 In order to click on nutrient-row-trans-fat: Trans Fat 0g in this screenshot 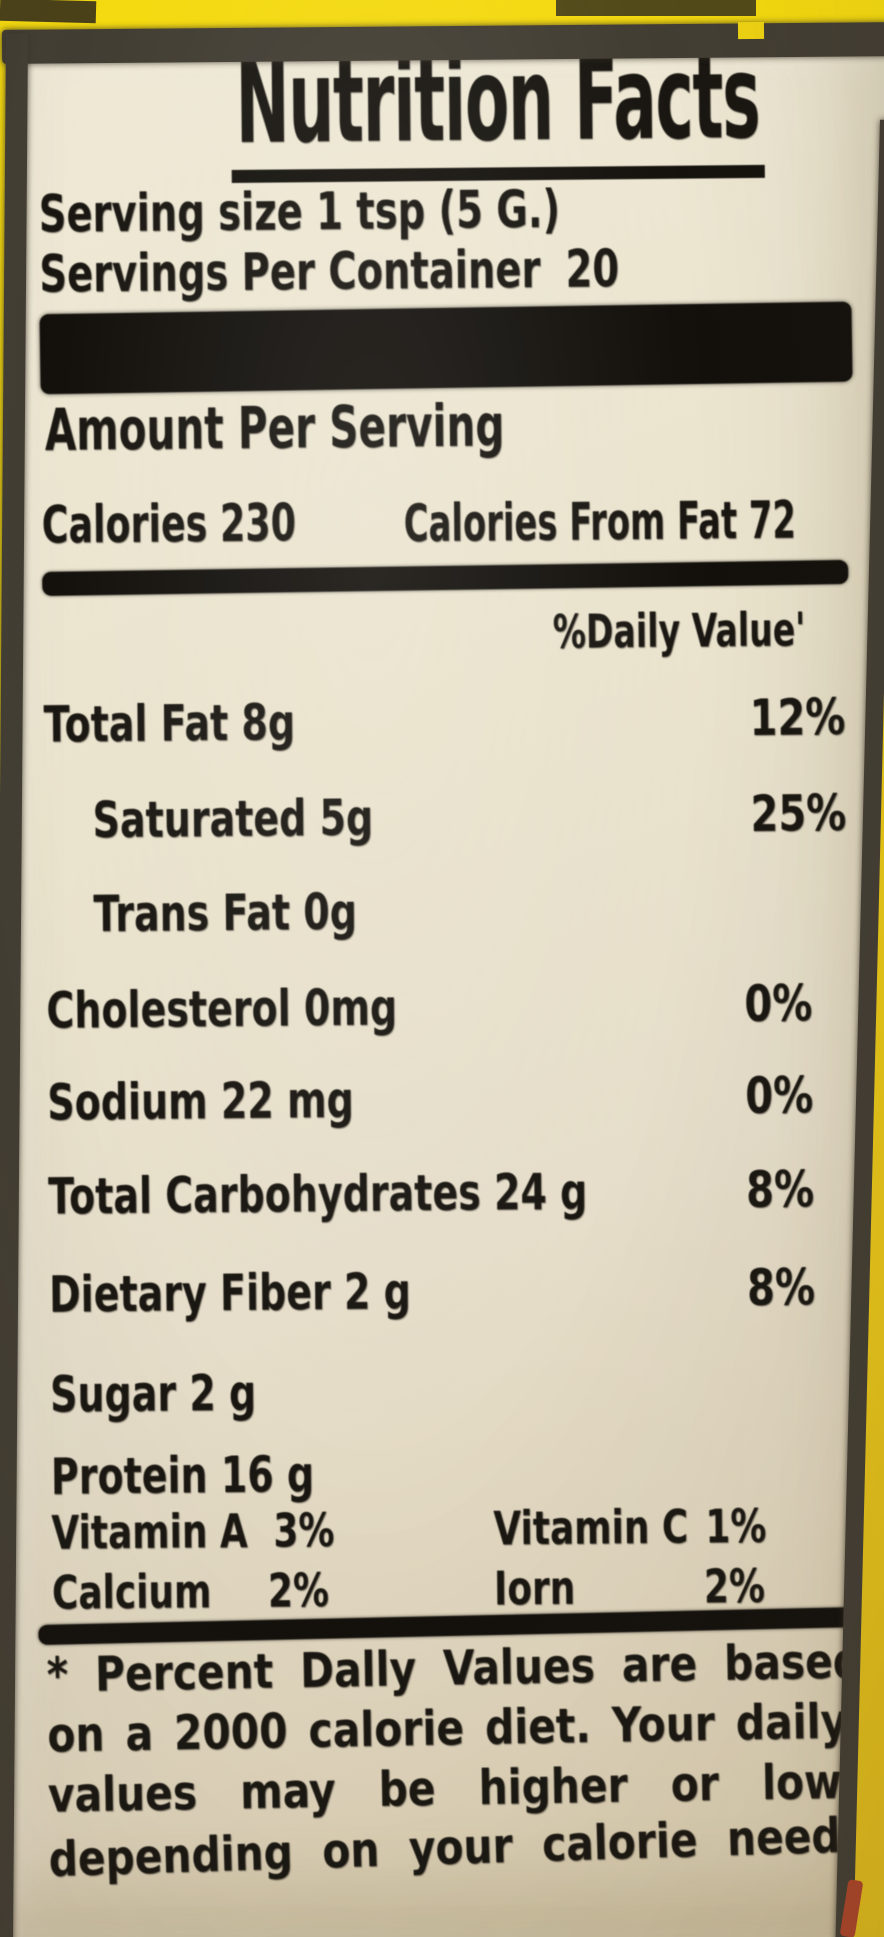, I will do `click(464, 911)`.